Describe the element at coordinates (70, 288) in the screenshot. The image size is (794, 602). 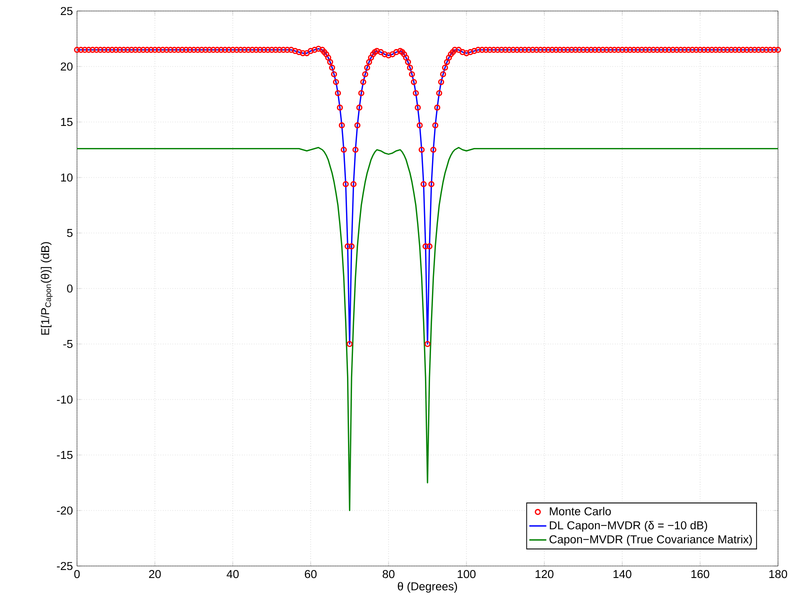
I see `y-tick-label: 0` at that location.